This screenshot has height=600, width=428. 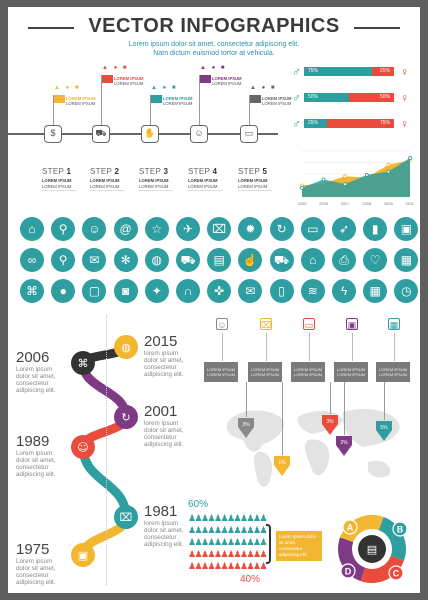 I want to click on chart-icon: ▮, so click(x=375, y=229).